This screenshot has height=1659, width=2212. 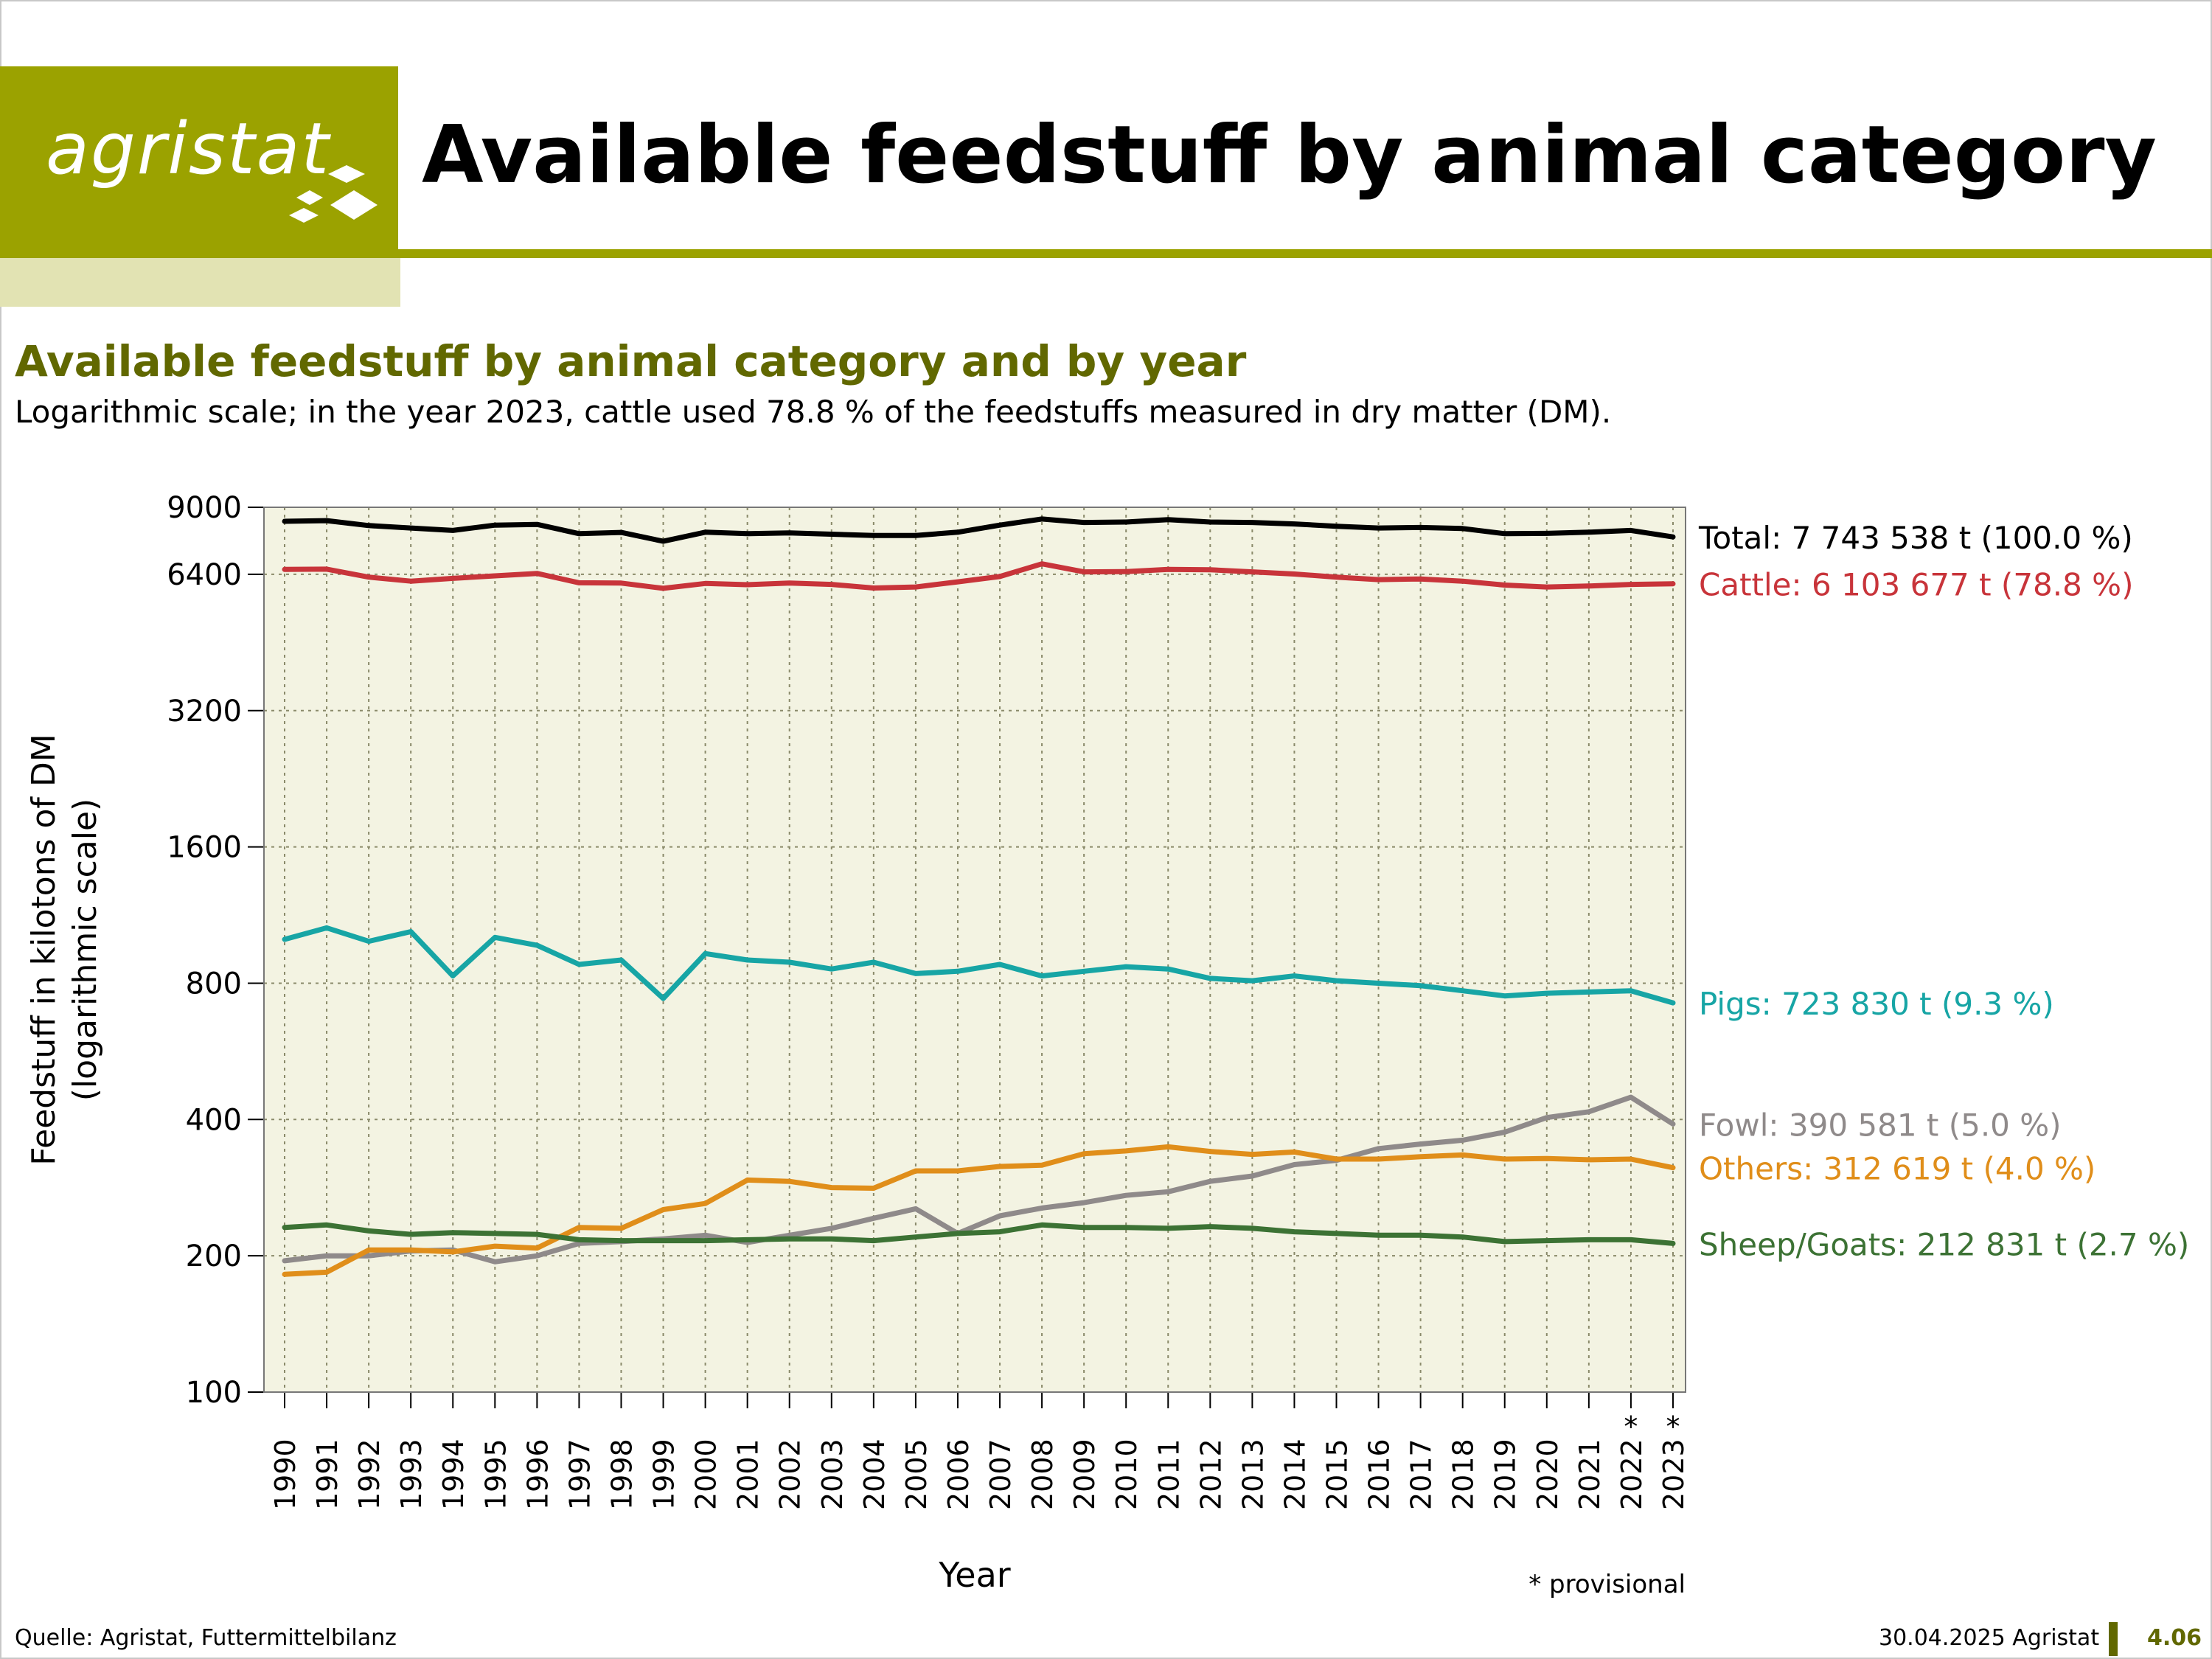 What do you see at coordinates (979, 530) in the screenshot?
I see `series-line-total` at bounding box center [979, 530].